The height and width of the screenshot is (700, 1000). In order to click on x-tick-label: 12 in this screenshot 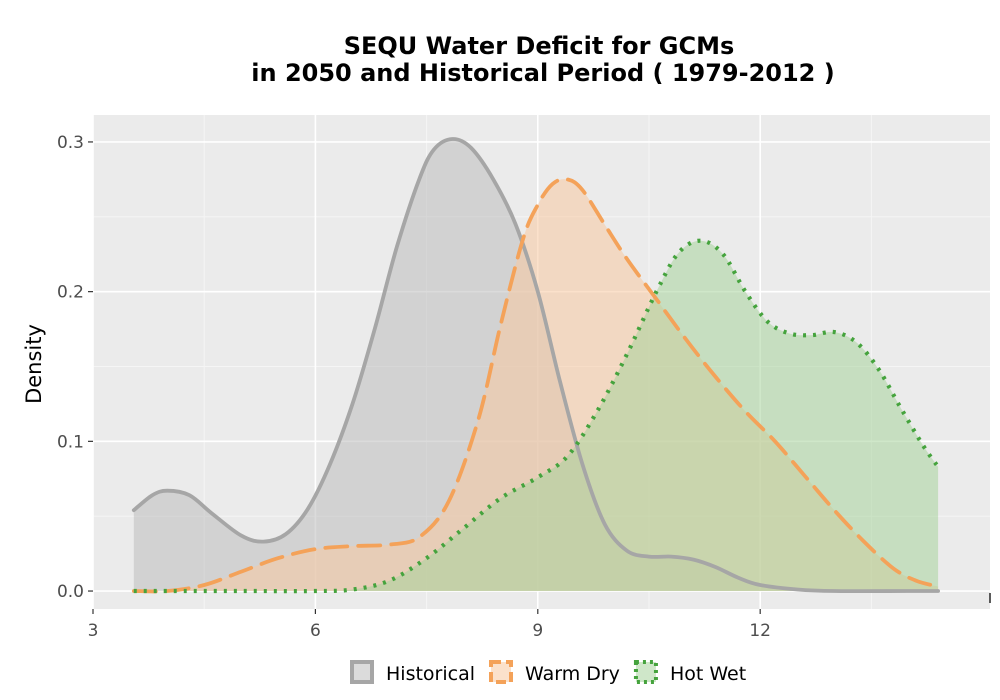, I will do `click(760, 631)`.